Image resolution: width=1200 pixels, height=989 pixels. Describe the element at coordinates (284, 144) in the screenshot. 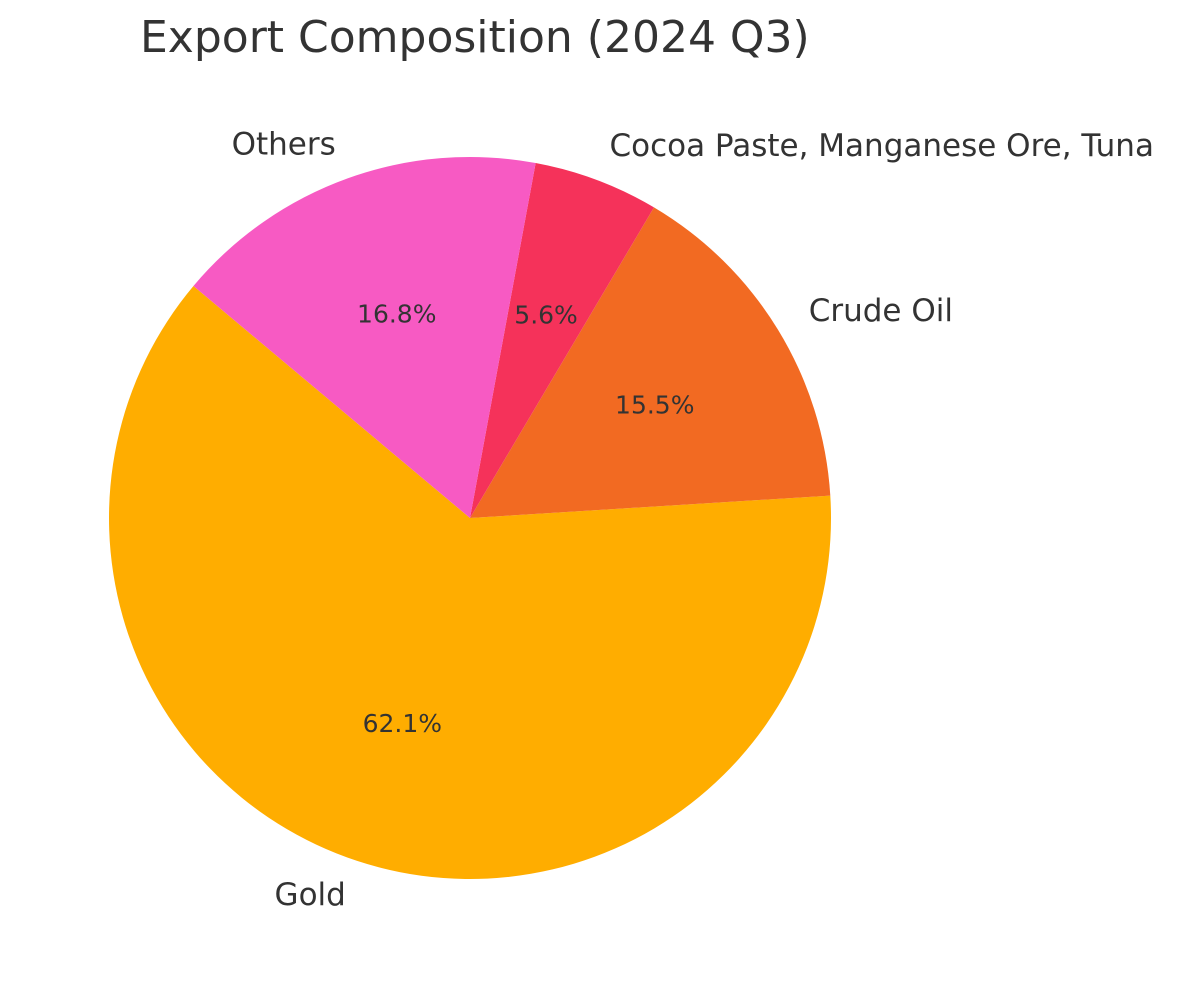

I see `category-label-others: Others` at that location.